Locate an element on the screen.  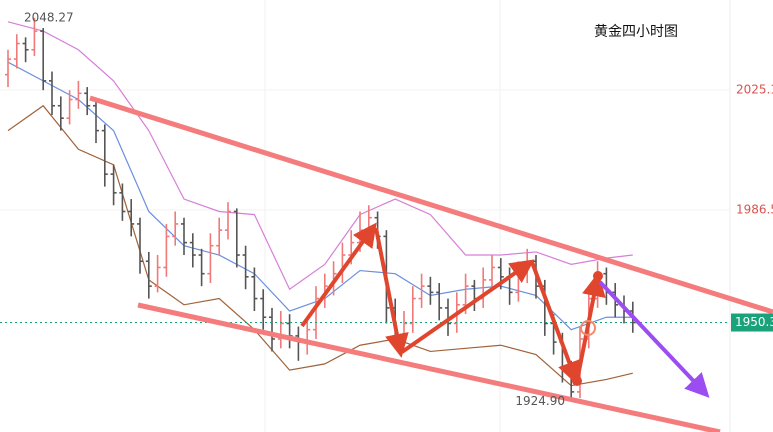
high-label: 2048.27 is located at coordinates (49, 17).